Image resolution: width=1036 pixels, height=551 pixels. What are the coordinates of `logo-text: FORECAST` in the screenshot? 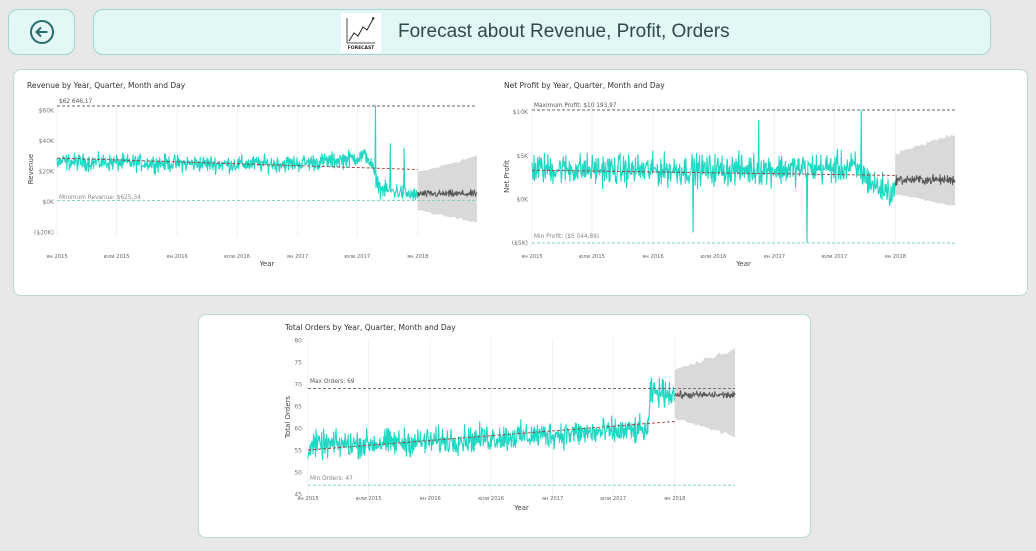 It's located at (361, 48).